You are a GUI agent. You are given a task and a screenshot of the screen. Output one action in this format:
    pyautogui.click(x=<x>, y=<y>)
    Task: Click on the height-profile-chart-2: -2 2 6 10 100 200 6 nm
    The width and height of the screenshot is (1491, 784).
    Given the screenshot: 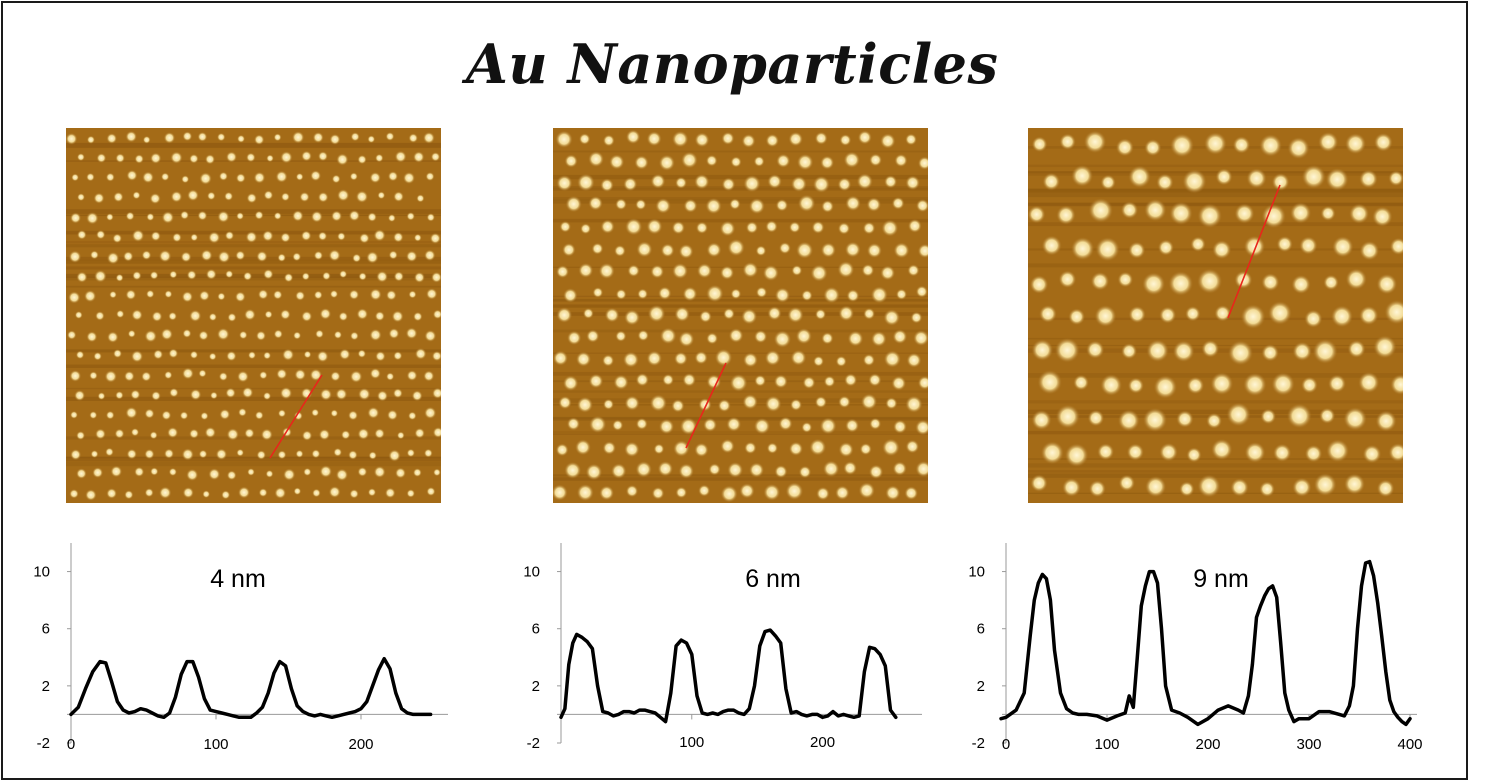 What is the action you would take?
    pyautogui.click(x=745, y=655)
    